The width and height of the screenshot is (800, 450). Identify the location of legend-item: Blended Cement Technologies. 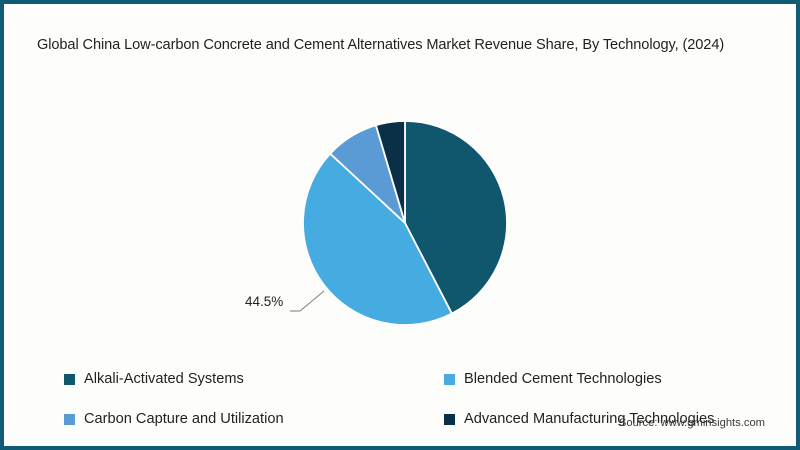
(604, 379).